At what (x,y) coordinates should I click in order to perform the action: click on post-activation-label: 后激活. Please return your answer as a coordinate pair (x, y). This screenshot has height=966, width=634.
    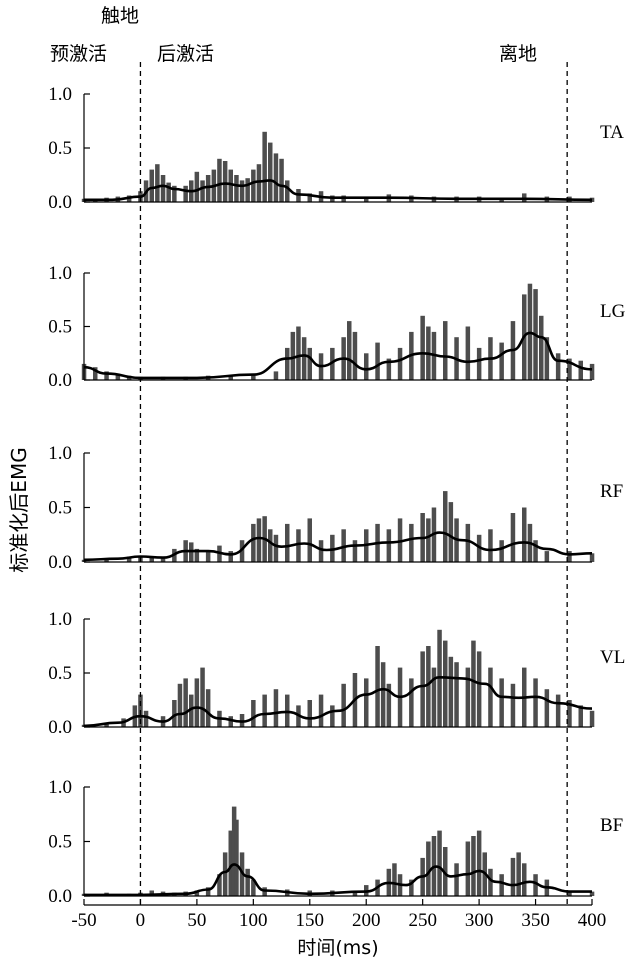
    Looking at the image, I should click on (185, 54).